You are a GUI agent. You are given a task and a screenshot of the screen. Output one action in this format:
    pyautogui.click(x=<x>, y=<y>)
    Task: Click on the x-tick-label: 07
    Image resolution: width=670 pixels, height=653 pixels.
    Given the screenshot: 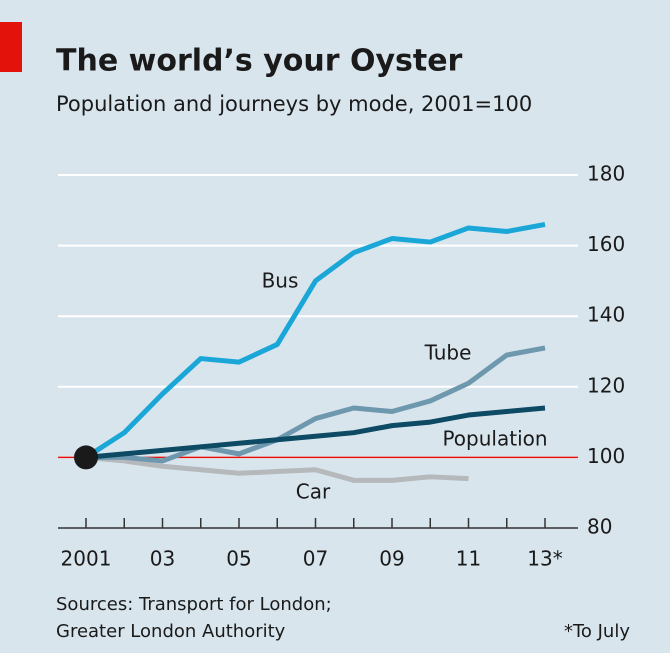 What is the action you would take?
    pyautogui.click(x=315, y=559)
    